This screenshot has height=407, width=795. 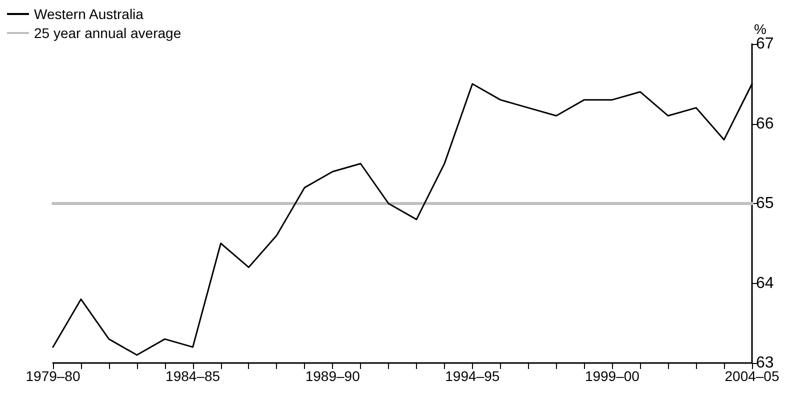 What do you see at coordinates (765, 283) in the screenshot?
I see `y-tick-label: 64` at bounding box center [765, 283].